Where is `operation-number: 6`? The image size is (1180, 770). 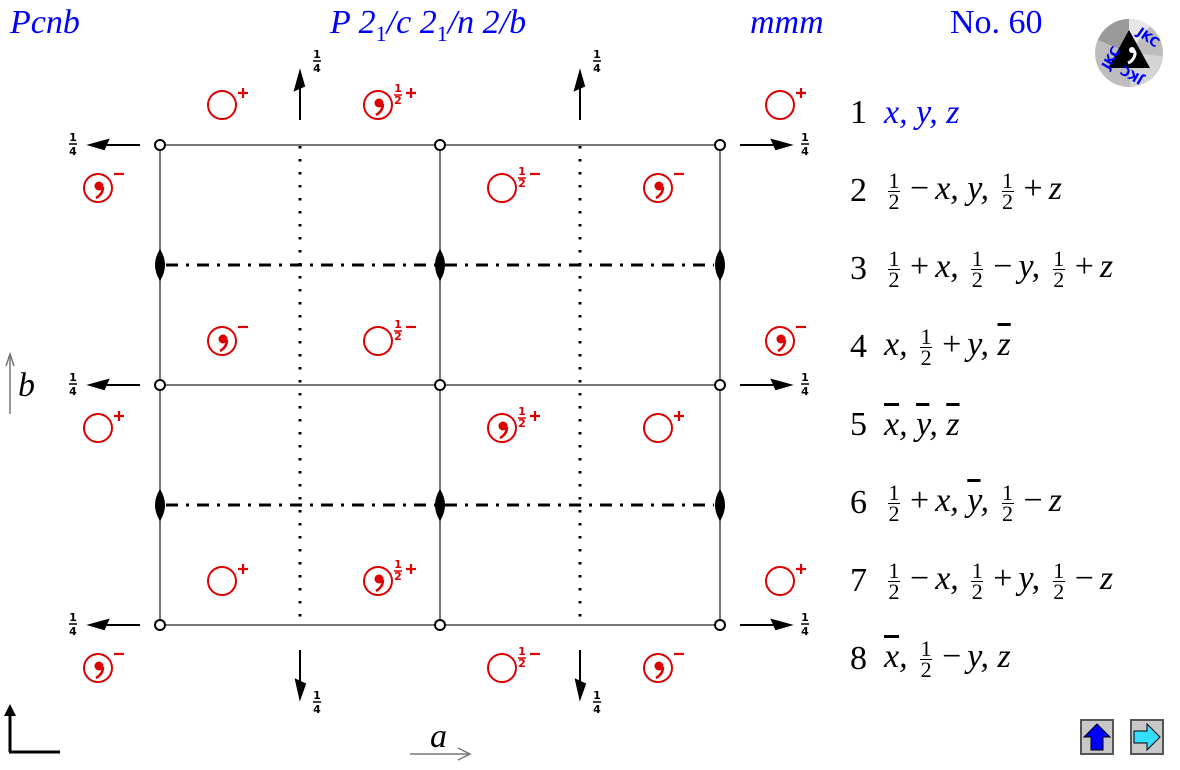 operation-number: 6 is located at coordinates (858, 502).